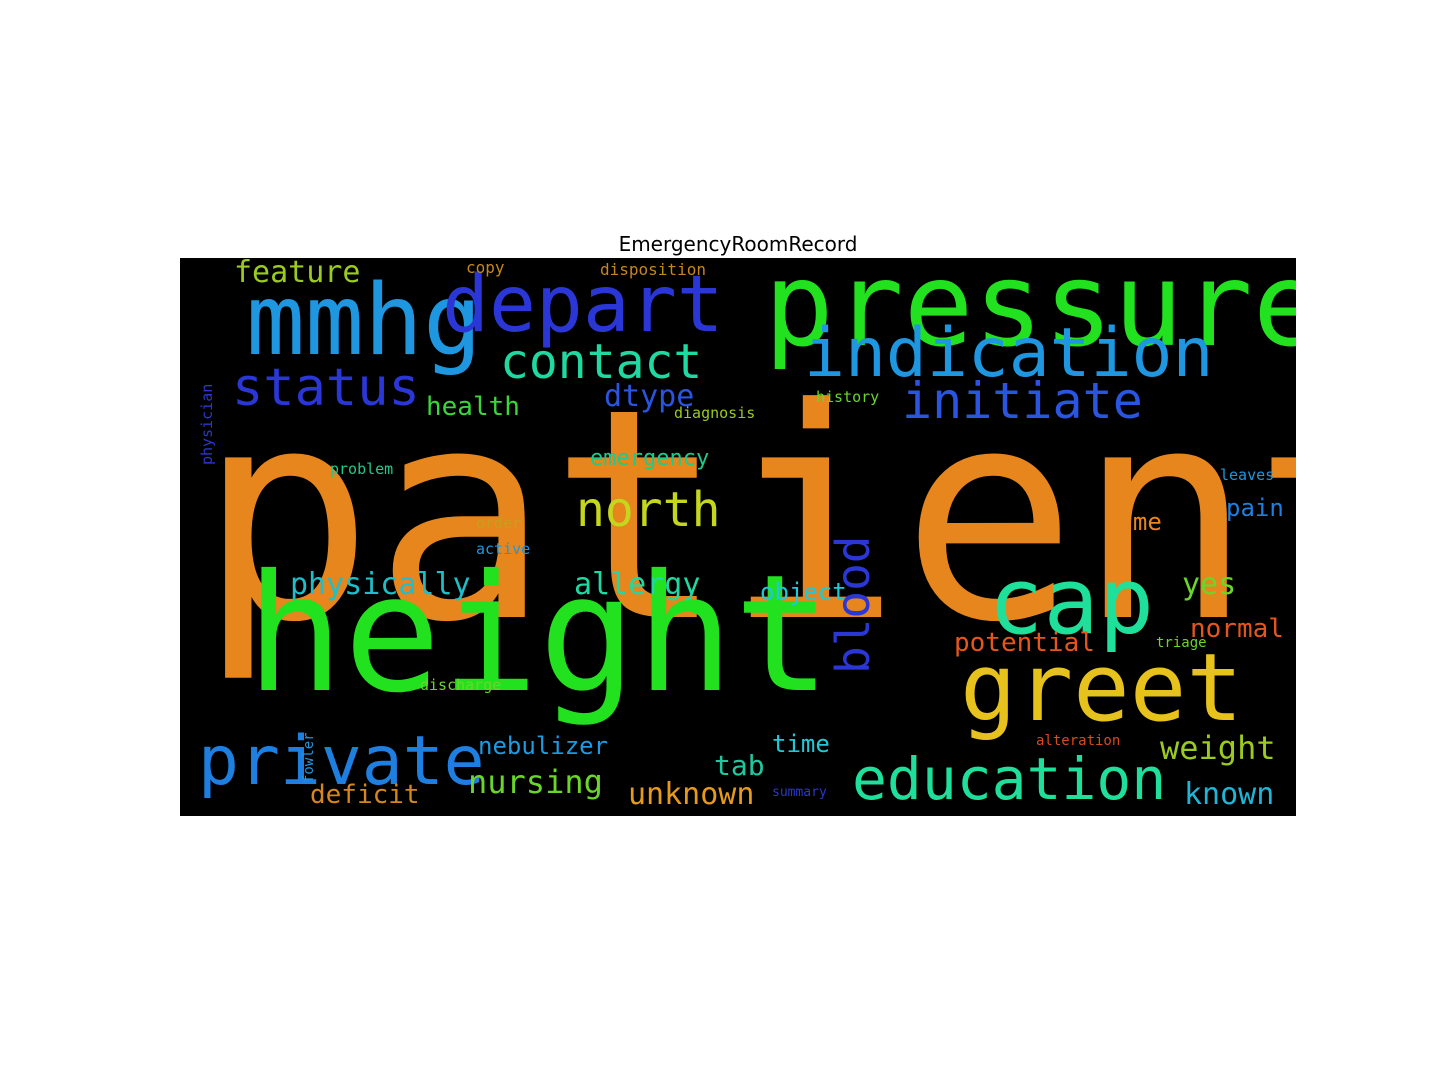 This screenshot has height=1080, width=1440. Describe the element at coordinates (309, 757) in the screenshot. I see `word-fowler: fowler` at that location.